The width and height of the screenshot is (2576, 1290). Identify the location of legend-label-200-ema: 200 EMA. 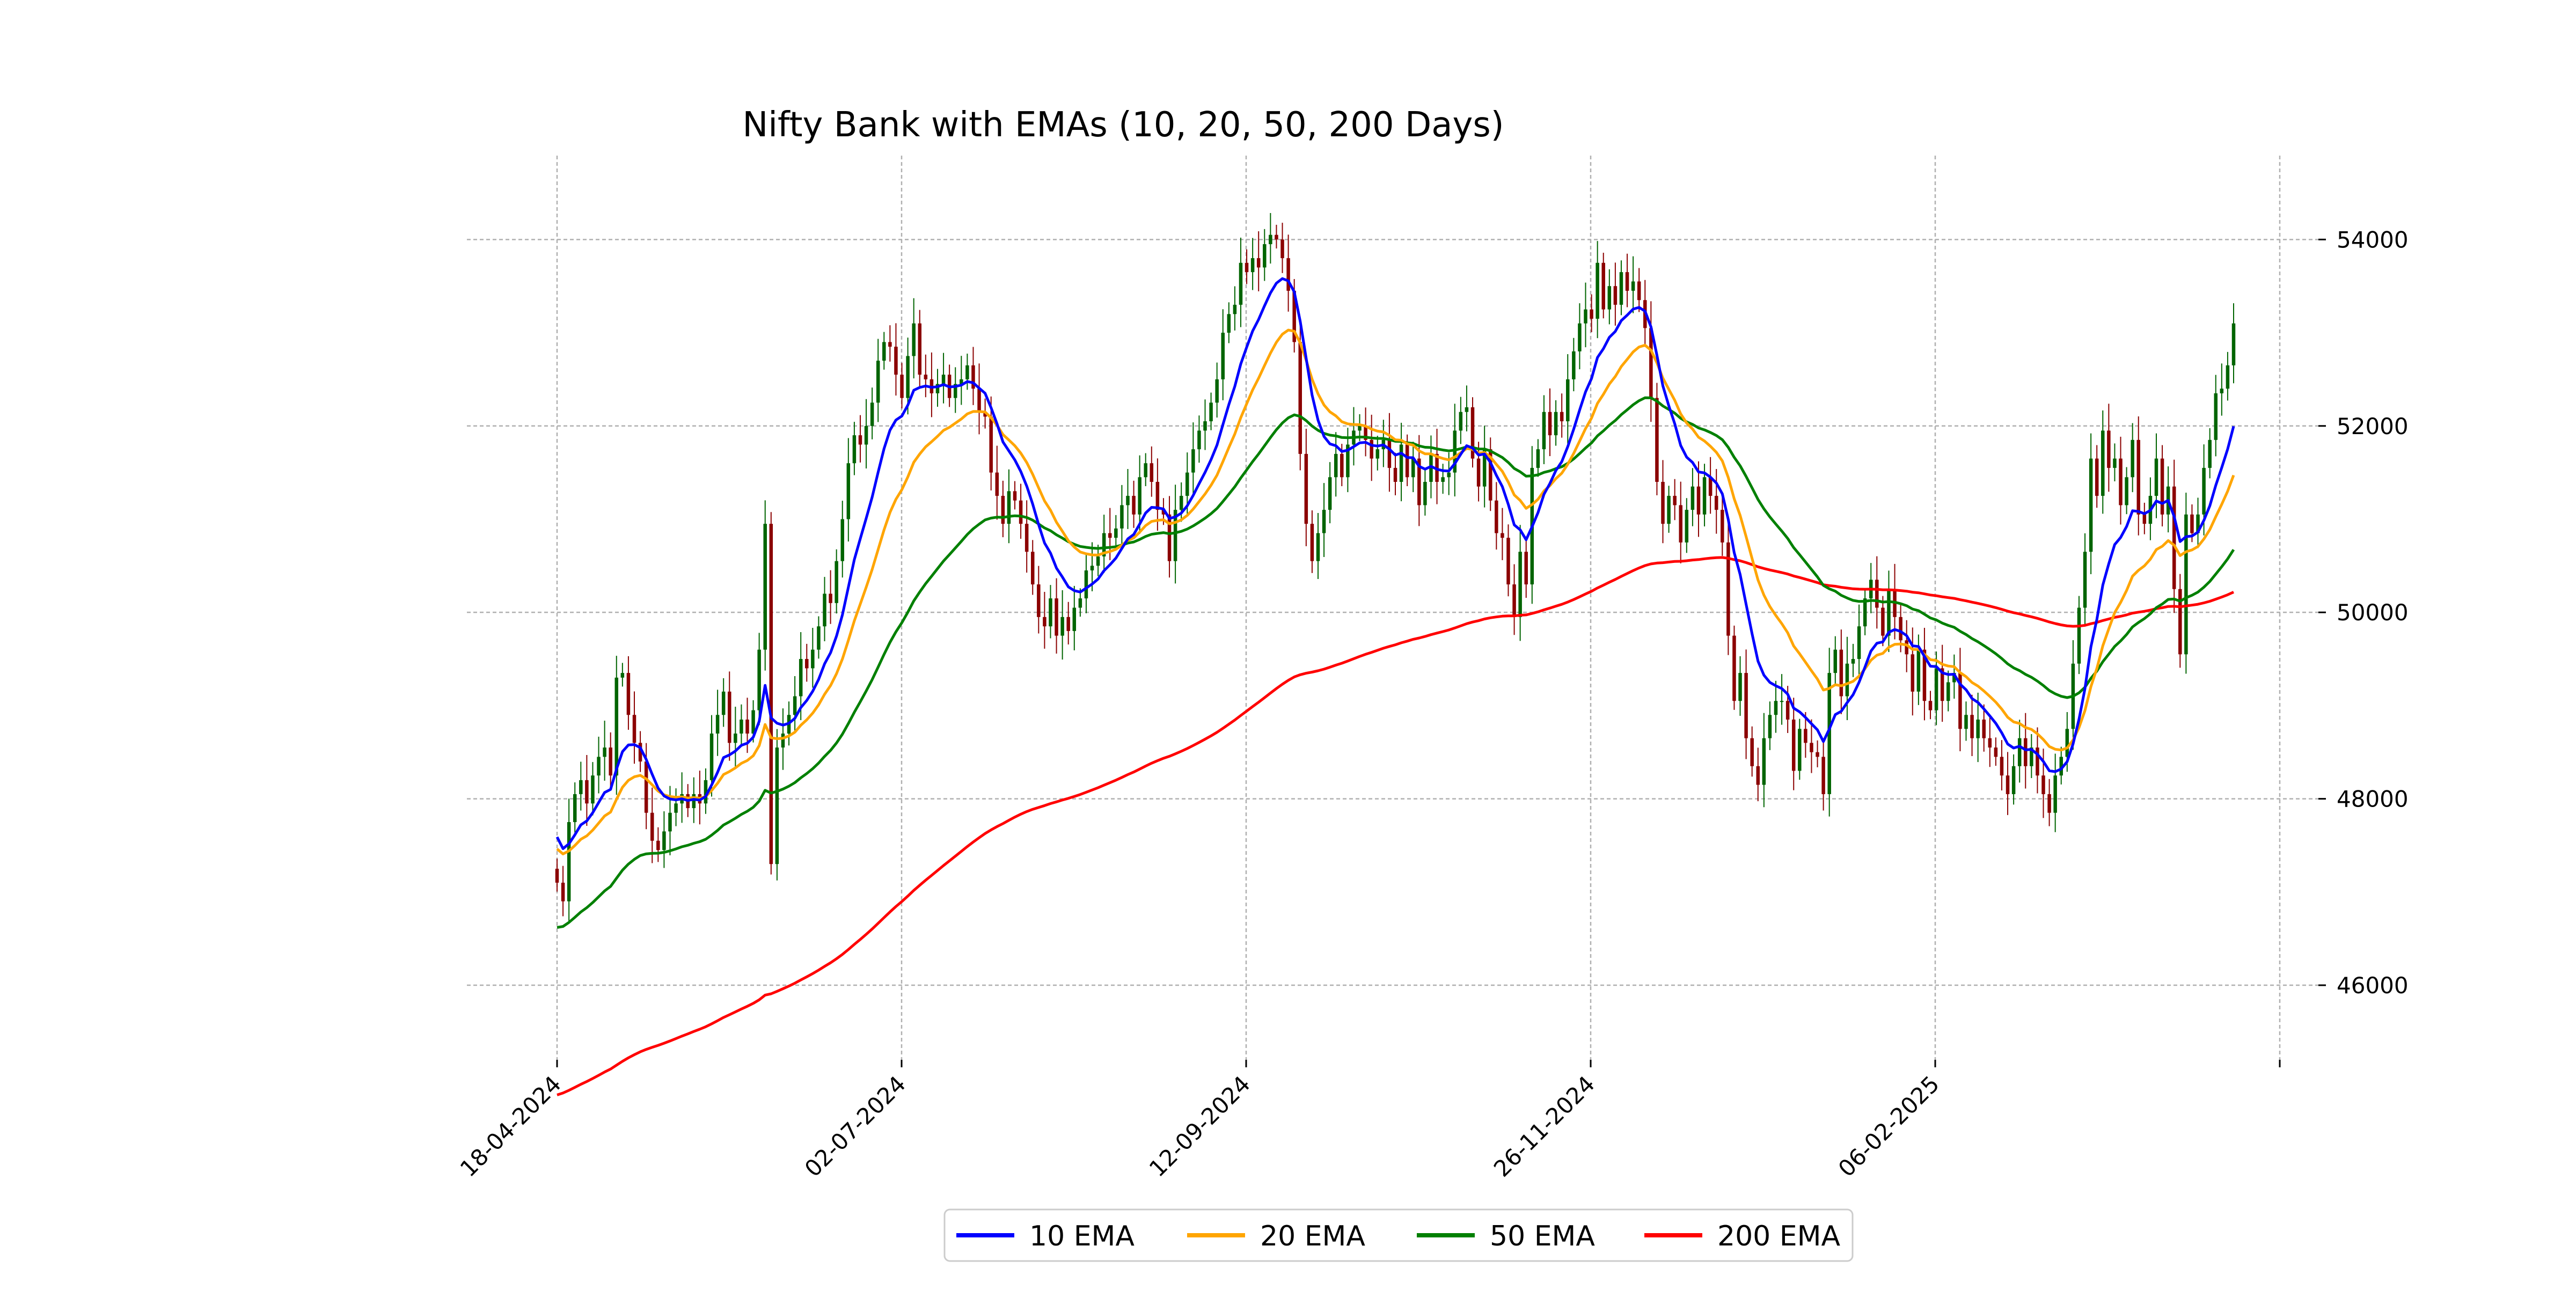
(1779, 1236).